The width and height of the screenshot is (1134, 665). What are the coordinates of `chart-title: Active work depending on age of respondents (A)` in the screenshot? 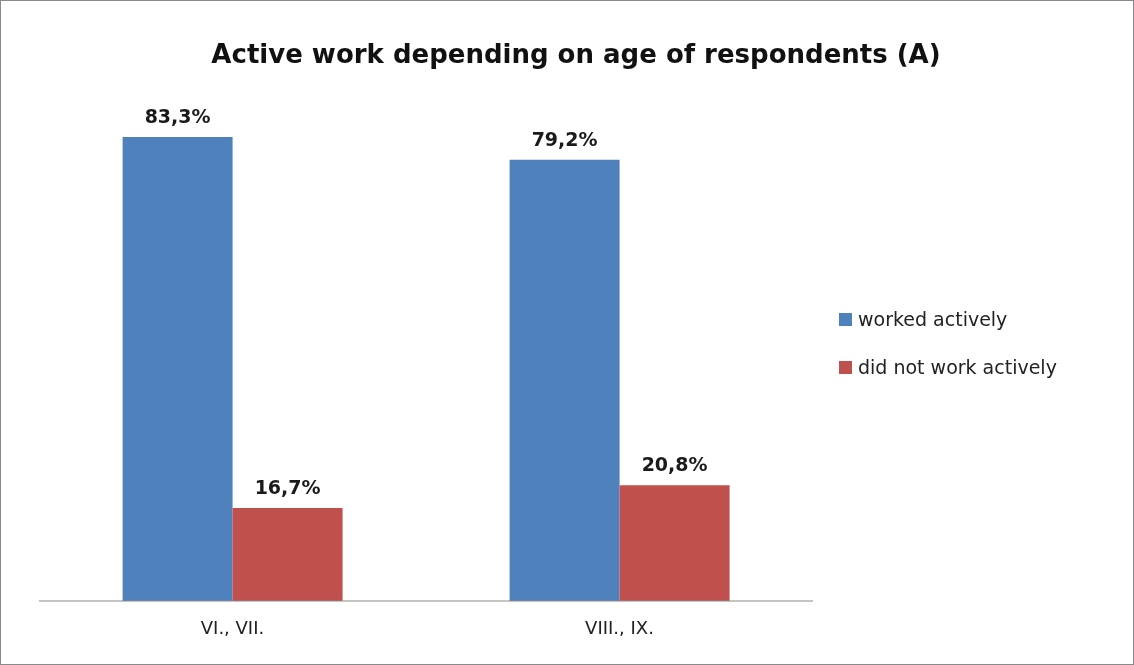 It's located at (576, 54).